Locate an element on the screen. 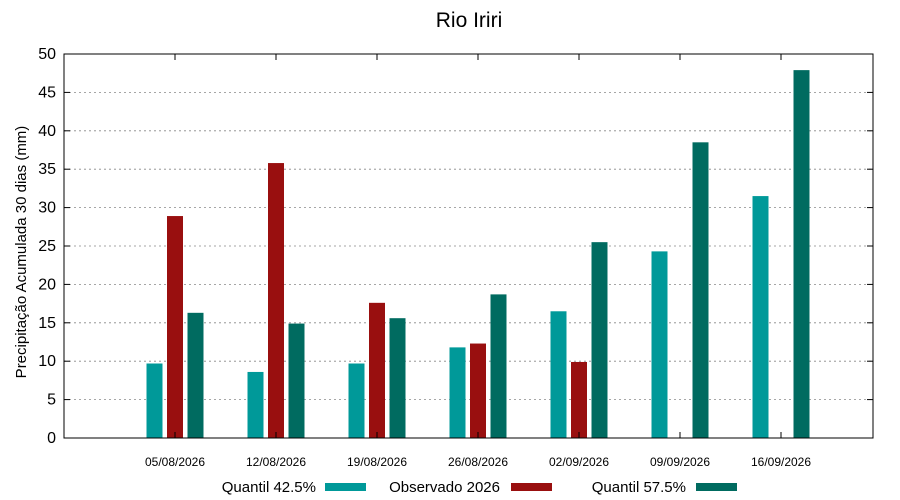 The image size is (900, 500). x-tick-label: 26/08/2026 is located at coordinates (478, 462).